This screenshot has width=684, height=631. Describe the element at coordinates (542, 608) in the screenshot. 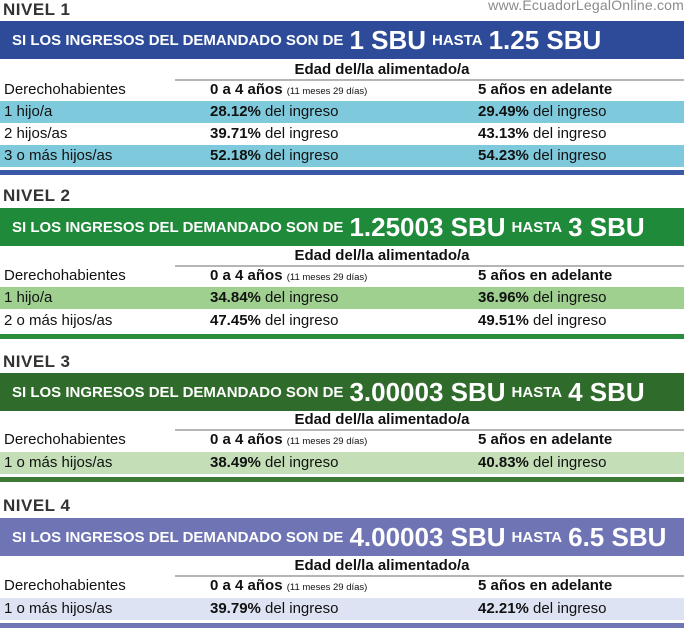

I see `pct-5-plus: 42.21% del ingreso` at that location.